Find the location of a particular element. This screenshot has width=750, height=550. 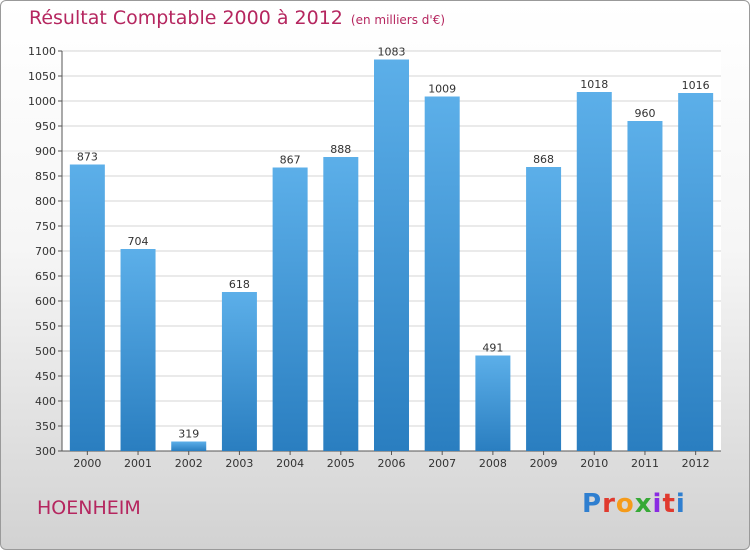

y-tick-label: 800 is located at coordinates (45, 201).